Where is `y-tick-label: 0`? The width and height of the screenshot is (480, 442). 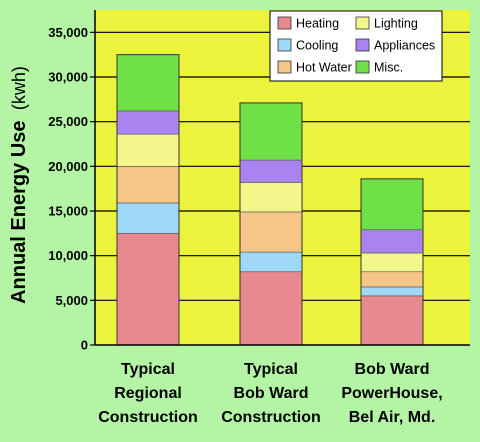
y-tick-label: 0 is located at coordinates (84, 345).